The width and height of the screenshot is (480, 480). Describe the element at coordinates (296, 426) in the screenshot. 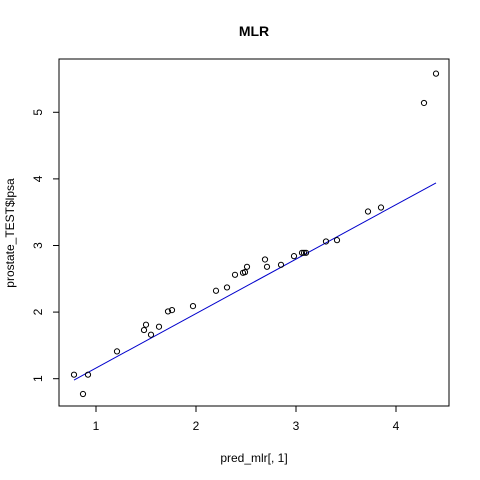

I see `x-tick-label: 3` at that location.